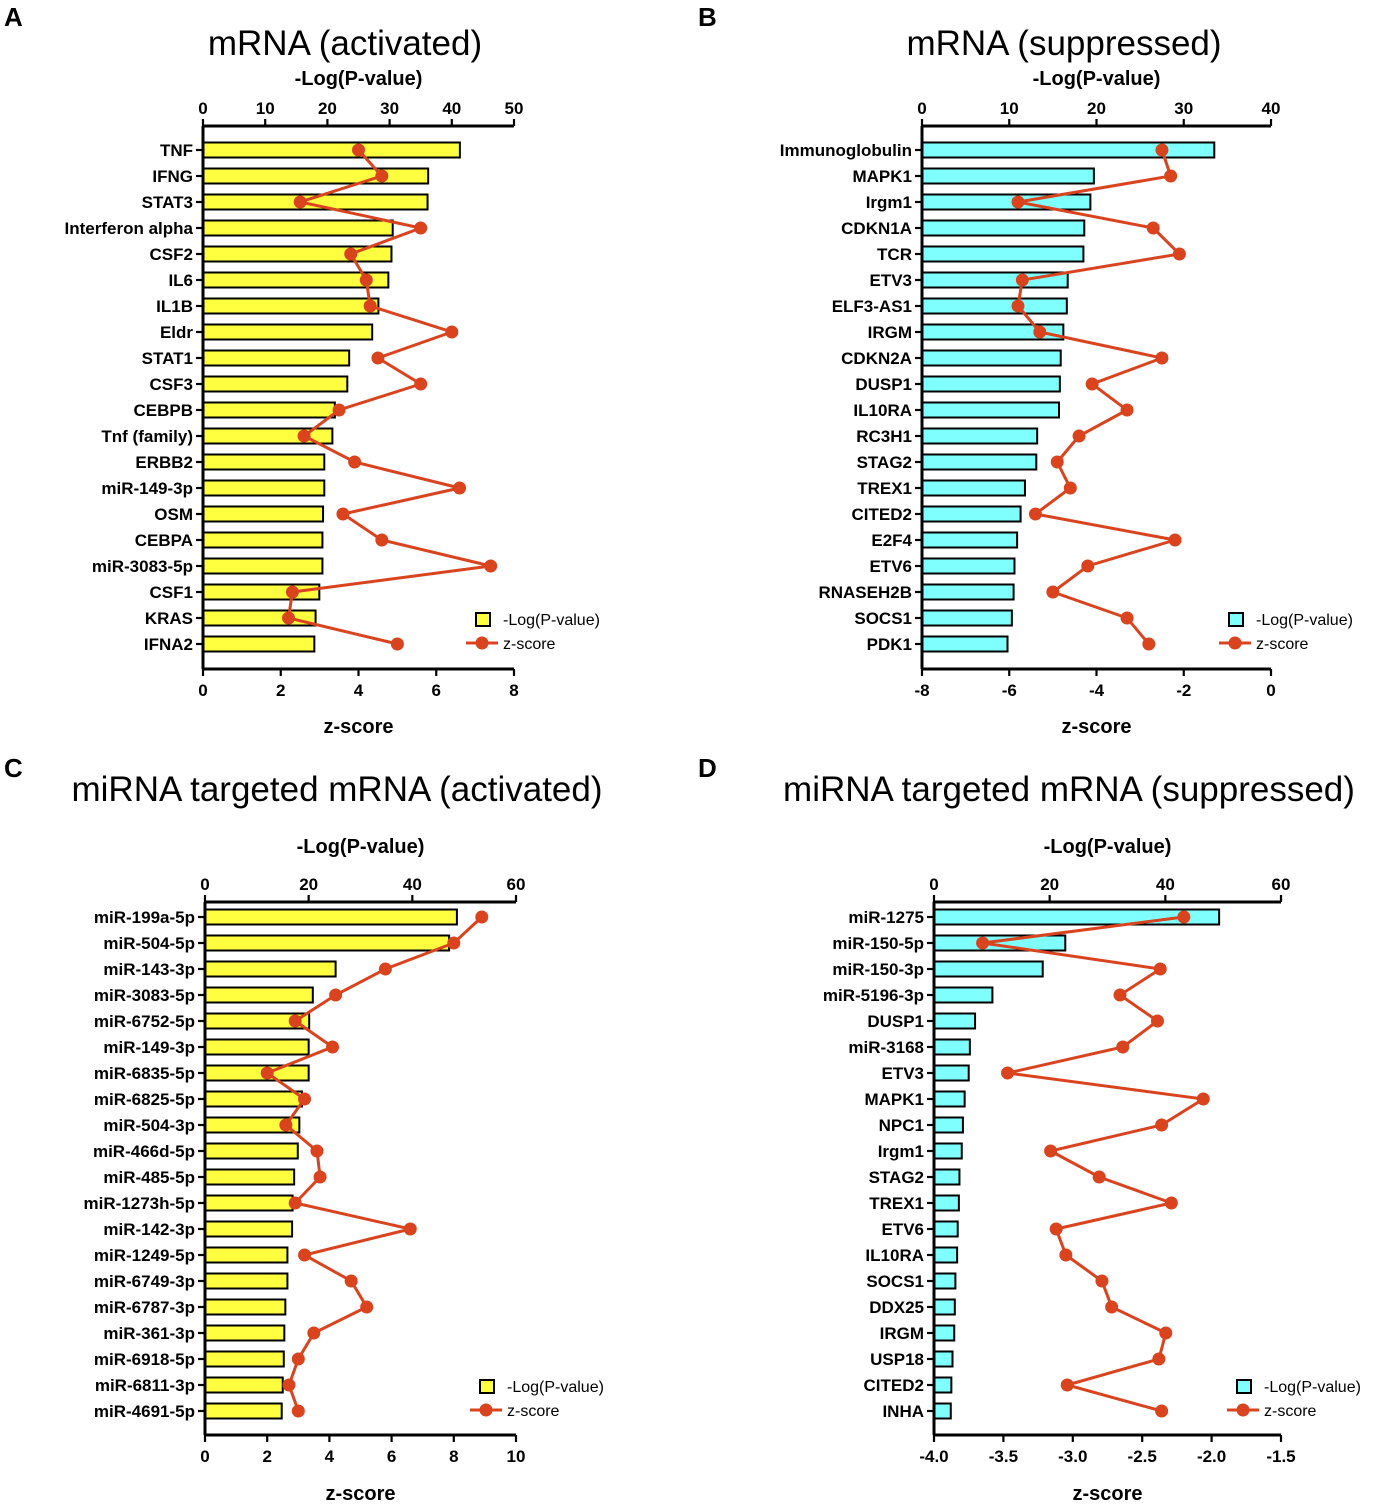  What do you see at coordinates (902, 1073) in the screenshot?
I see `category-label: ETV3` at bounding box center [902, 1073].